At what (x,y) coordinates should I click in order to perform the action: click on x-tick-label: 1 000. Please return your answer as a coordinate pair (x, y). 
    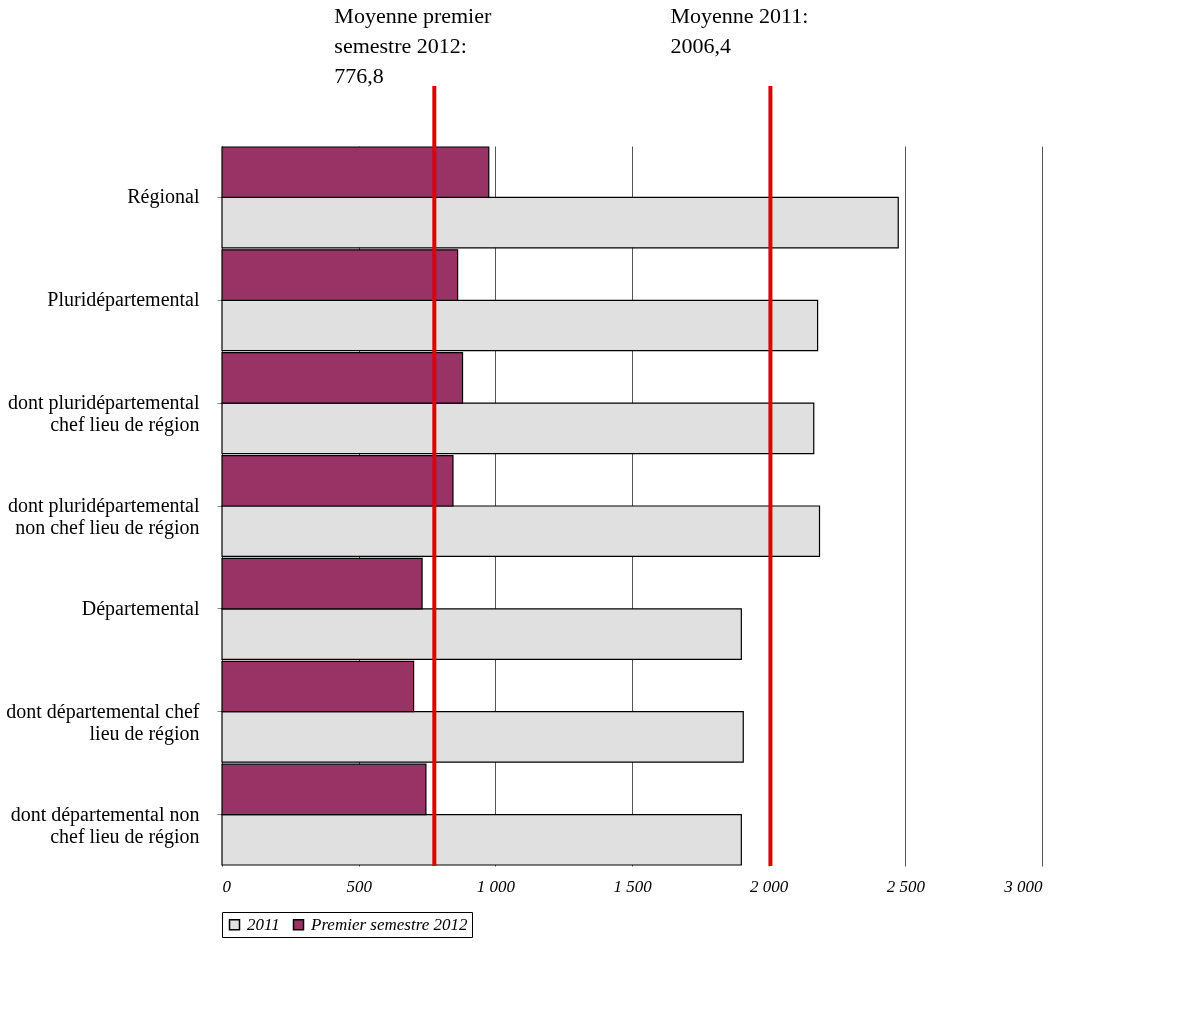
    Looking at the image, I should click on (496, 886).